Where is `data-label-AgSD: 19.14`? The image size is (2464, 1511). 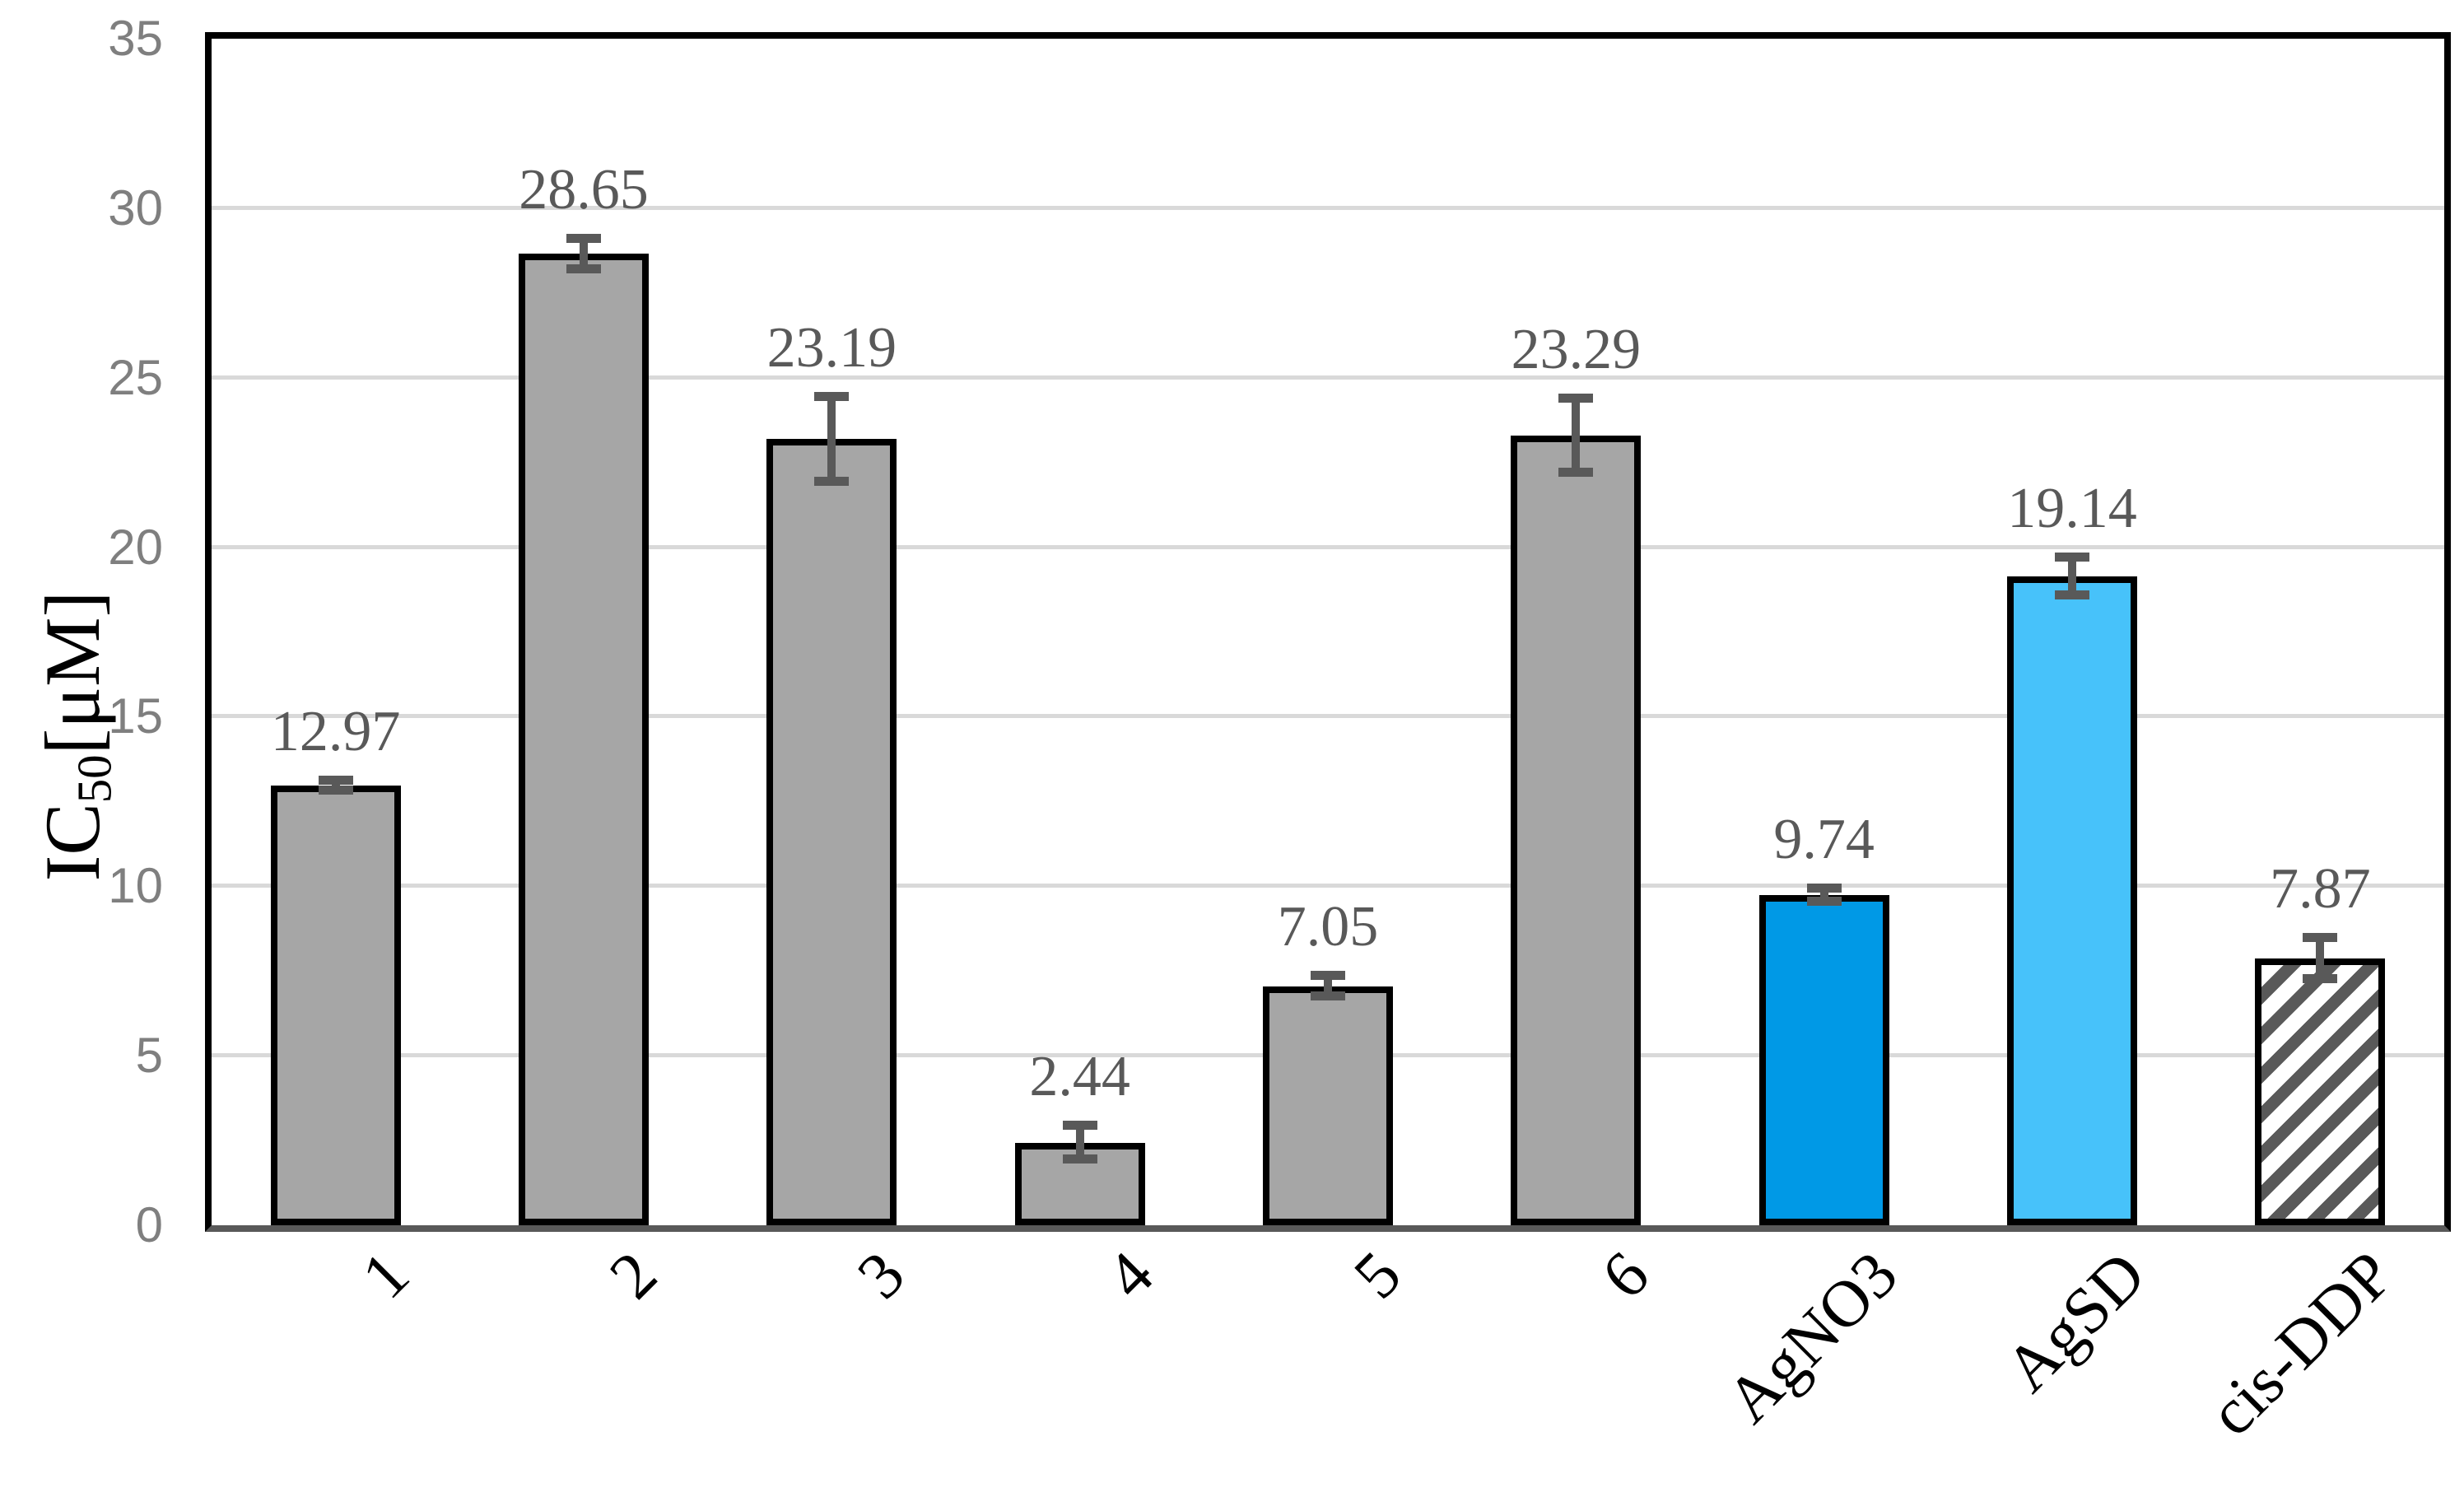
data-label-AgSD: 19.14 is located at coordinates (2072, 509).